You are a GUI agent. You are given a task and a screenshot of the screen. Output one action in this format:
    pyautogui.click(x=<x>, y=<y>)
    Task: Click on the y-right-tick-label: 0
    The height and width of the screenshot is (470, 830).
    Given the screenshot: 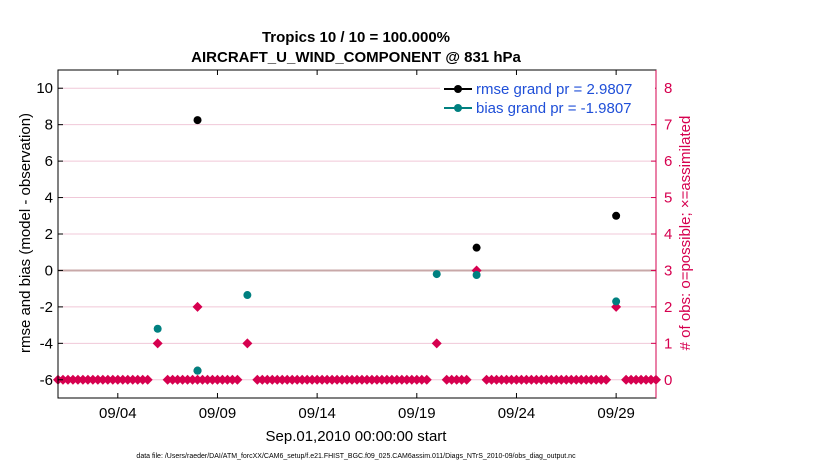 What is the action you would take?
    pyautogui.click(x=668, y=380)
    